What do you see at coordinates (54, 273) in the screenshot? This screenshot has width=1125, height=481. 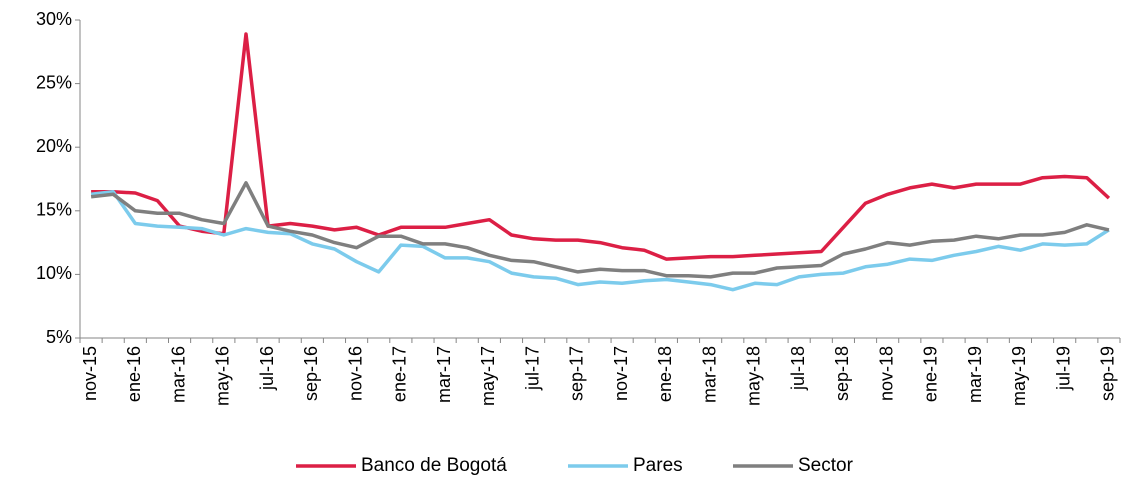 I see `y-tick-label: 10%` at bounding box center [54, 273].